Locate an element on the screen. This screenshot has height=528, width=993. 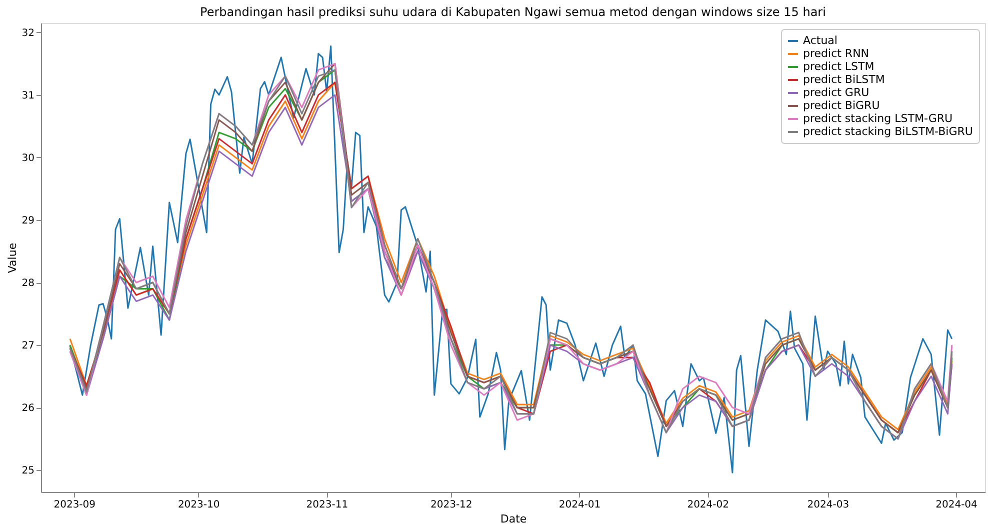
x-axis-title: Date is located at coordinates (513, 519).